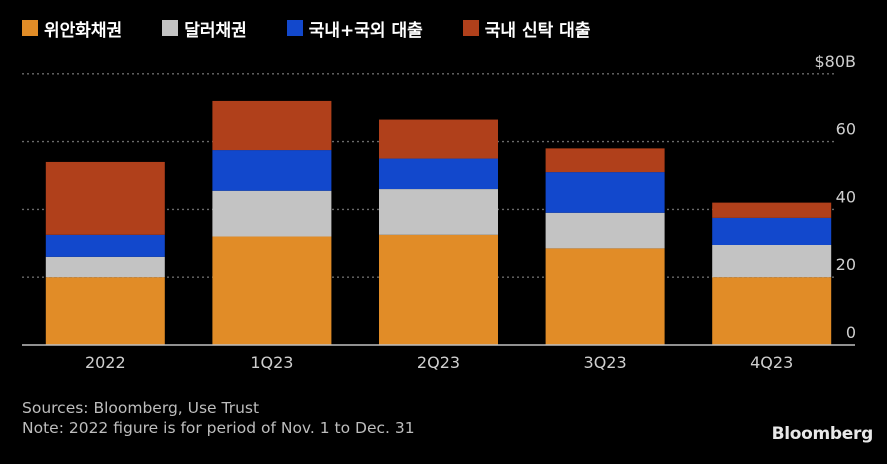  I want to click on x-tick-label: 3Q23, so click(605, 362).